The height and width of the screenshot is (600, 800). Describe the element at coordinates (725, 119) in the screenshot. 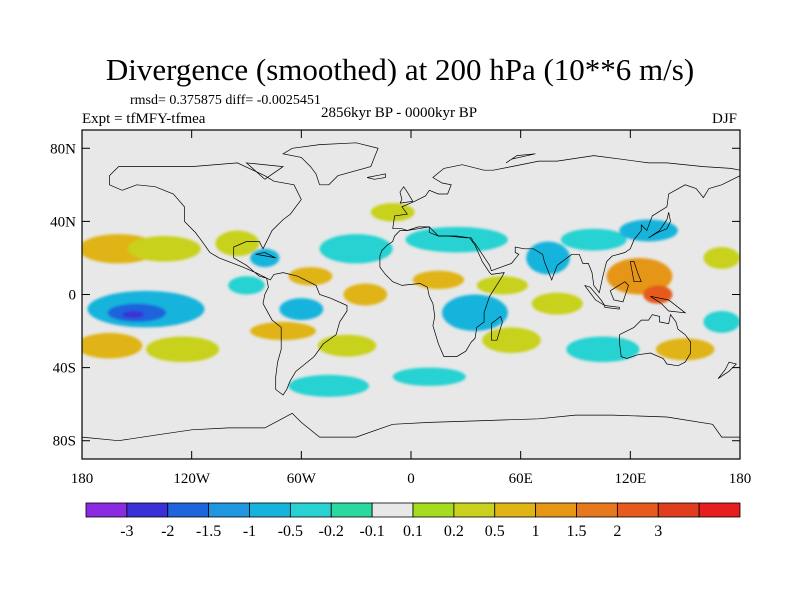

I see `season-label: DJF` at that location.